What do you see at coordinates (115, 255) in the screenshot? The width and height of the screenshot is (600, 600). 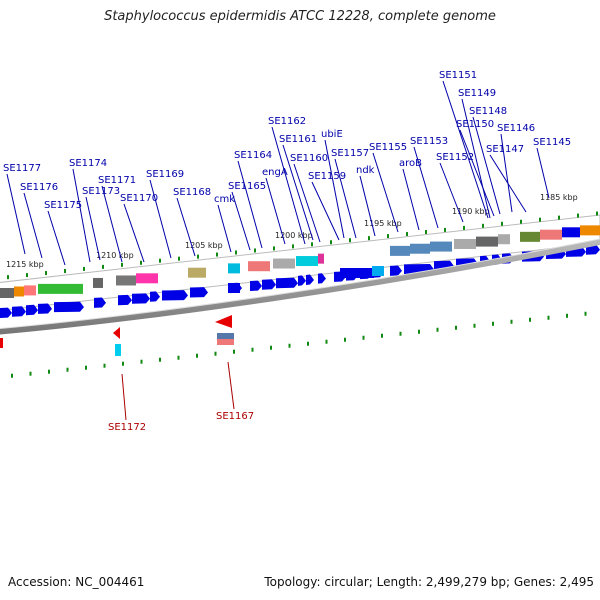 I see `ruler-label: 1210 kbp` at bounding box center [115, 255].